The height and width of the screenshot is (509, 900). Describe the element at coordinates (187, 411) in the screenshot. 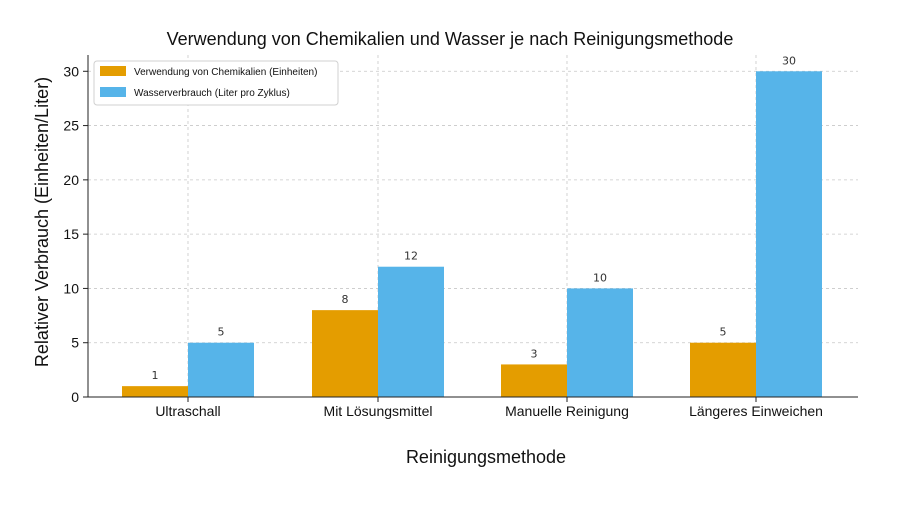

I see `x-tick-label: Ultraschall` at that location.